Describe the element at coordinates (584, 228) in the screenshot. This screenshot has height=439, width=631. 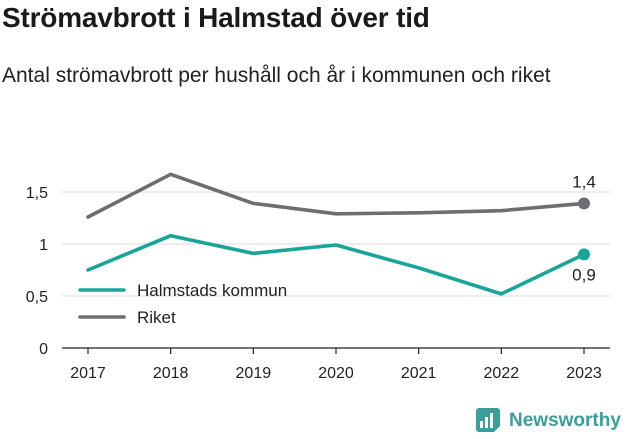
I see `end-labels: 0,9 1,4` at that location.